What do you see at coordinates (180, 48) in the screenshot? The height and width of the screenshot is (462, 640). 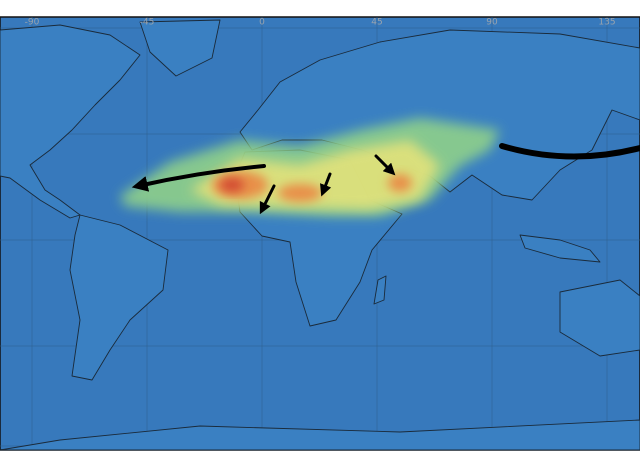 I see `greenland` at bounding box center [180, 48].